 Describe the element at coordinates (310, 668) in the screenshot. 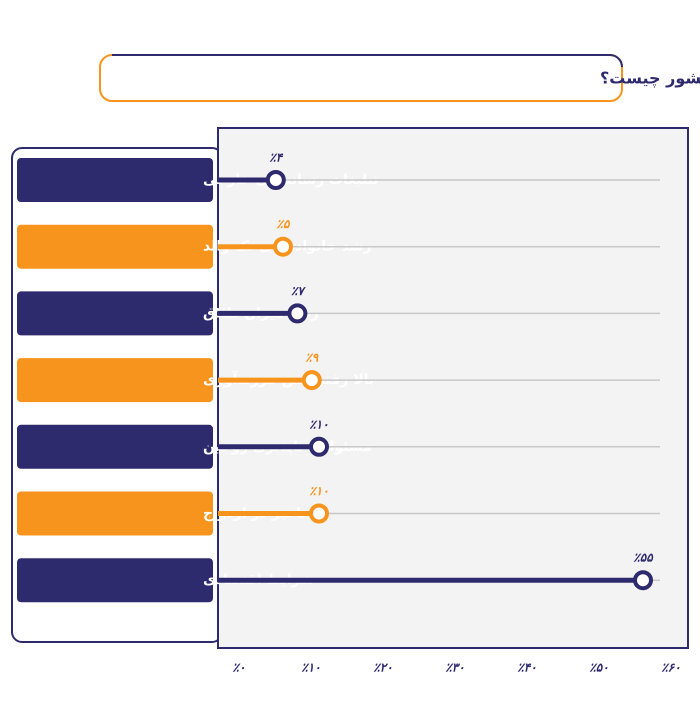

I see `x-tick-label: ٪۱۰` at that location.